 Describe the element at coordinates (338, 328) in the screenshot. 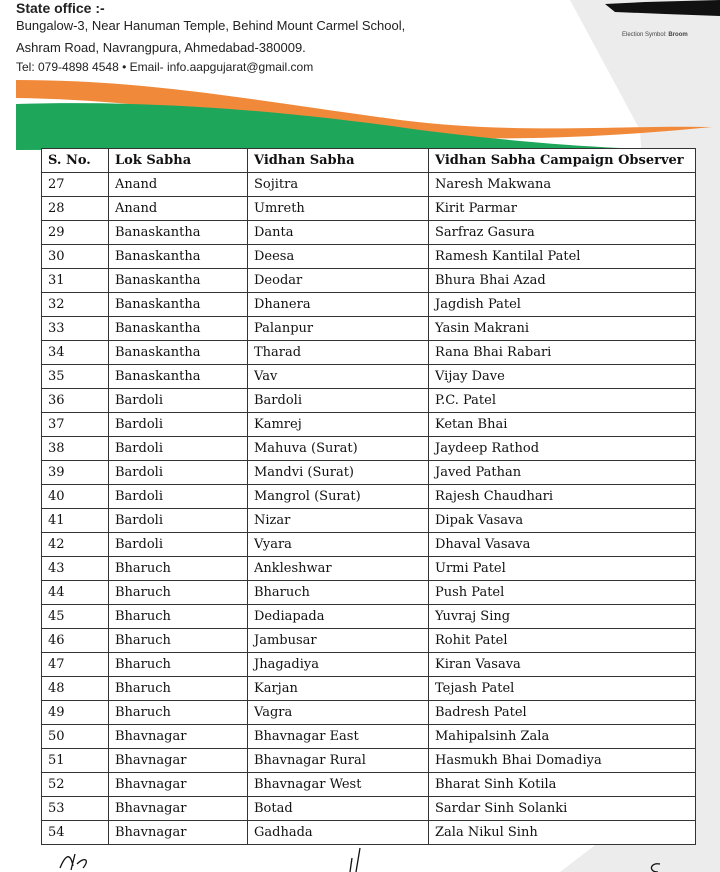

I see `cell-vidhan-sabha: Palanpur` at that location.